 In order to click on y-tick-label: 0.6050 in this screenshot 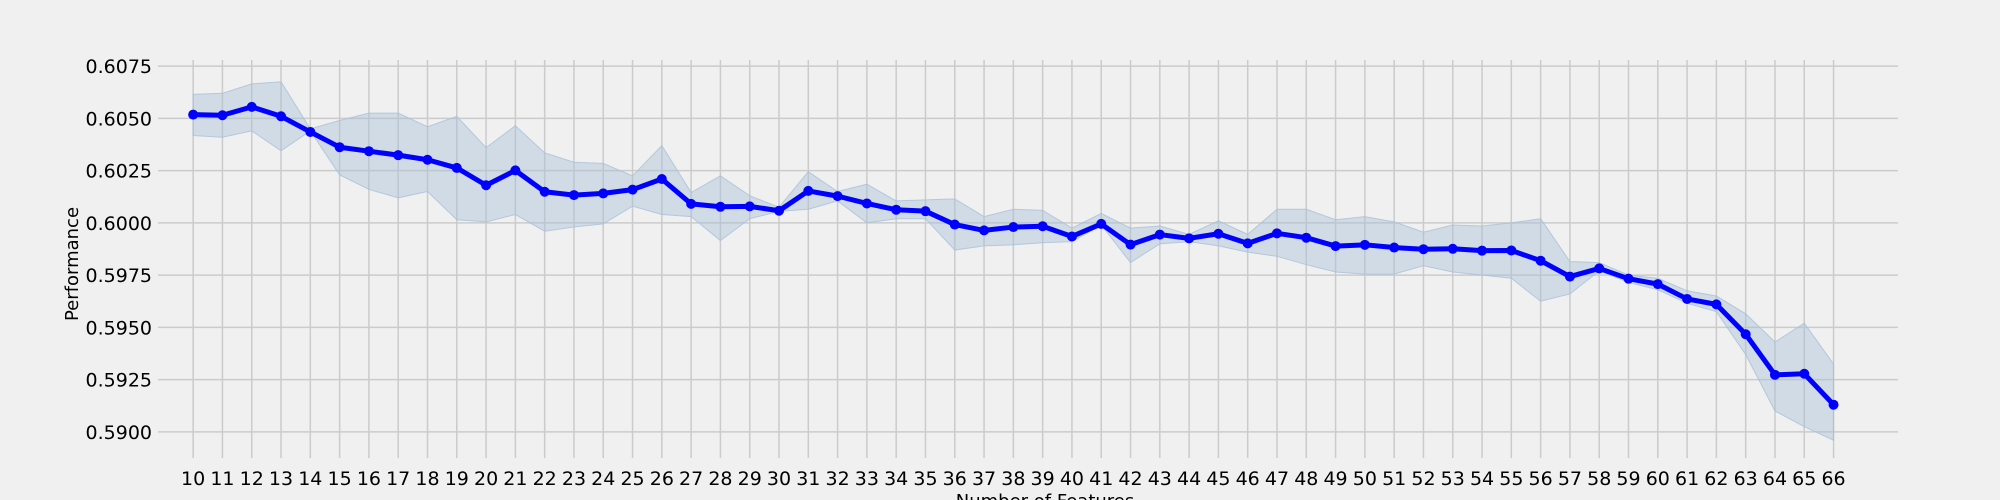, I will do `click(119, 119)`.